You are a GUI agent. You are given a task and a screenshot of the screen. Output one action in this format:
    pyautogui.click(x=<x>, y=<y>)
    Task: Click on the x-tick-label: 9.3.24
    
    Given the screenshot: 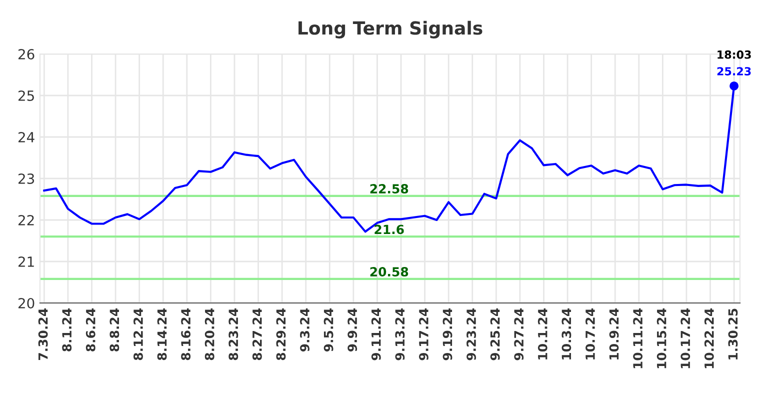 What is the action you would take?
    pyautogui.click(x=305, y=330)
    